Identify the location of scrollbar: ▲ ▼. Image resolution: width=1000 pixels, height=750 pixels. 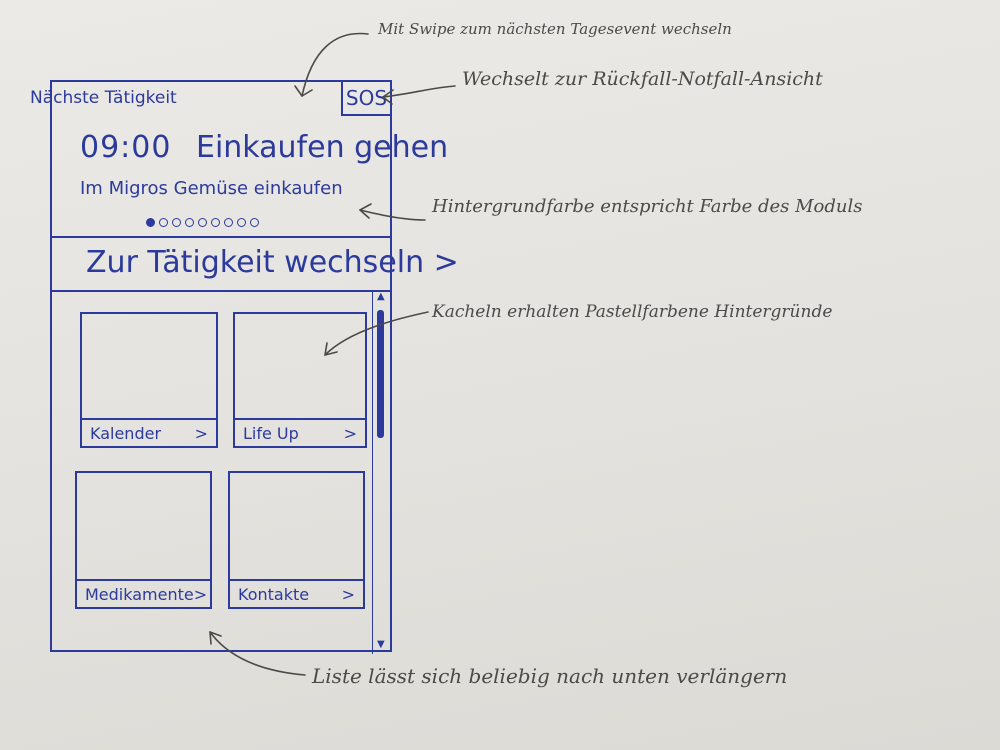
(379, 473).